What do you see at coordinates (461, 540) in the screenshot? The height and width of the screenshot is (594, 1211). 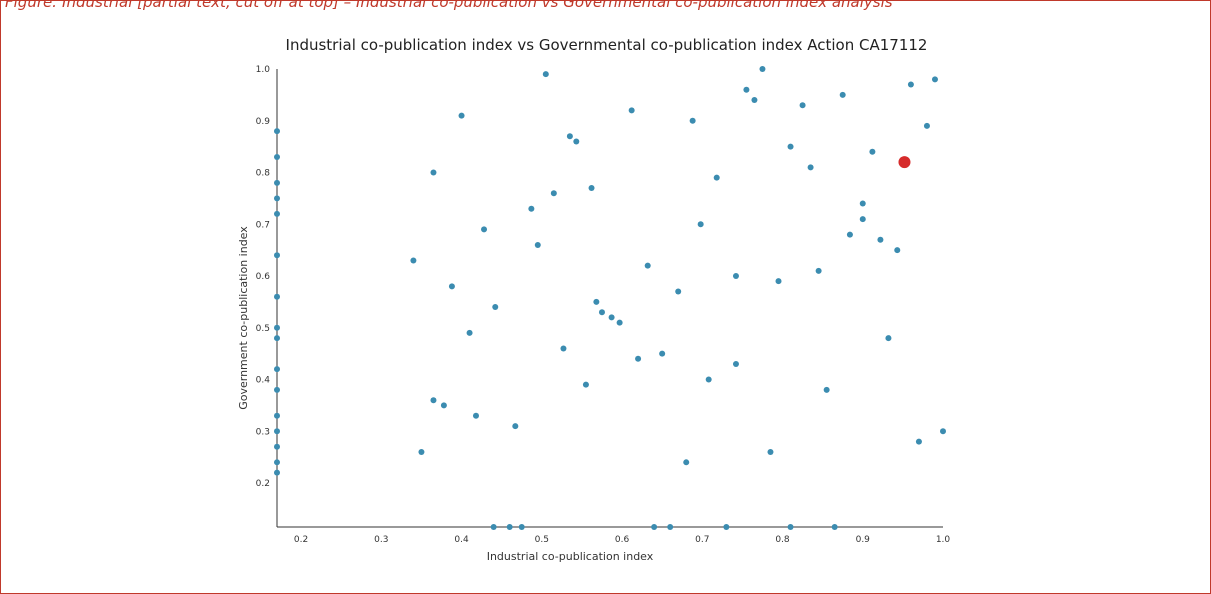 I see `x-tick-label: 0.4` at bounding box center [461, 540].